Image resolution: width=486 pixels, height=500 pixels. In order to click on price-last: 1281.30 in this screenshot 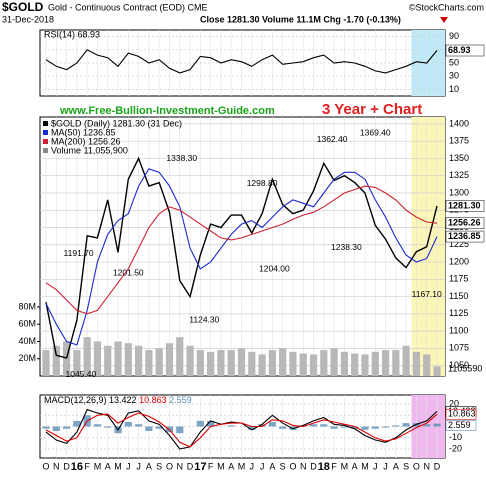, I will do `click(464, 205)`.